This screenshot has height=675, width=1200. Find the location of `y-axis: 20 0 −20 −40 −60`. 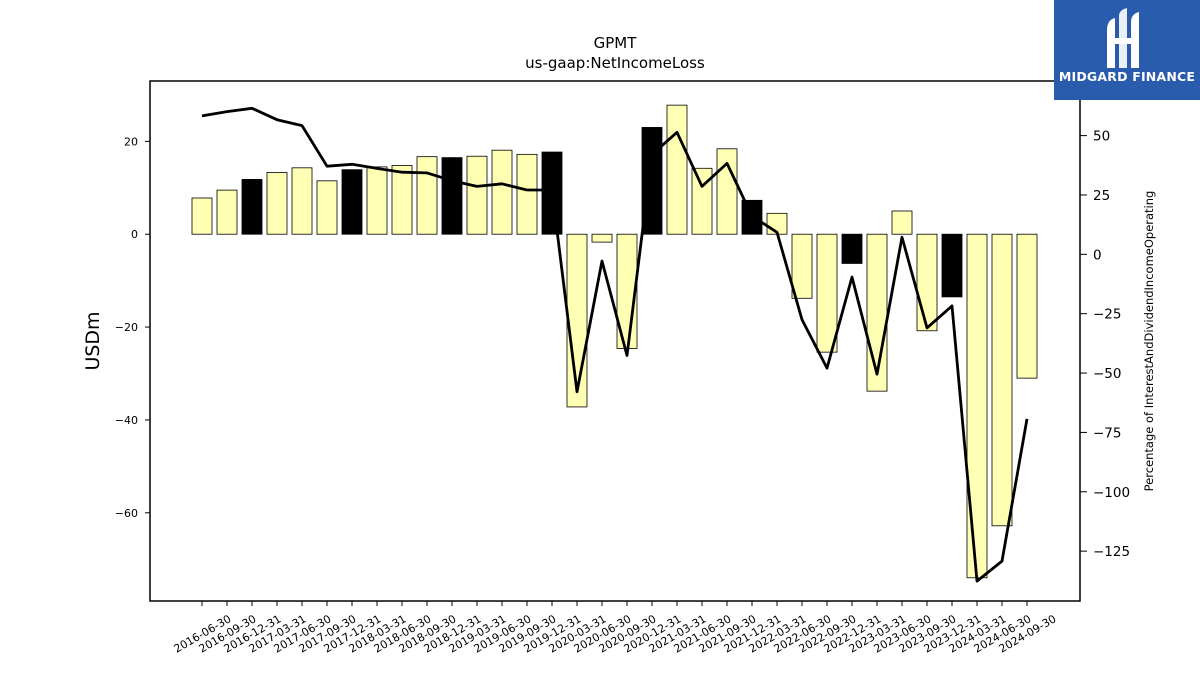

y-axis: 20 0 −20 −40 −60 is located at coordinates (132, 327).